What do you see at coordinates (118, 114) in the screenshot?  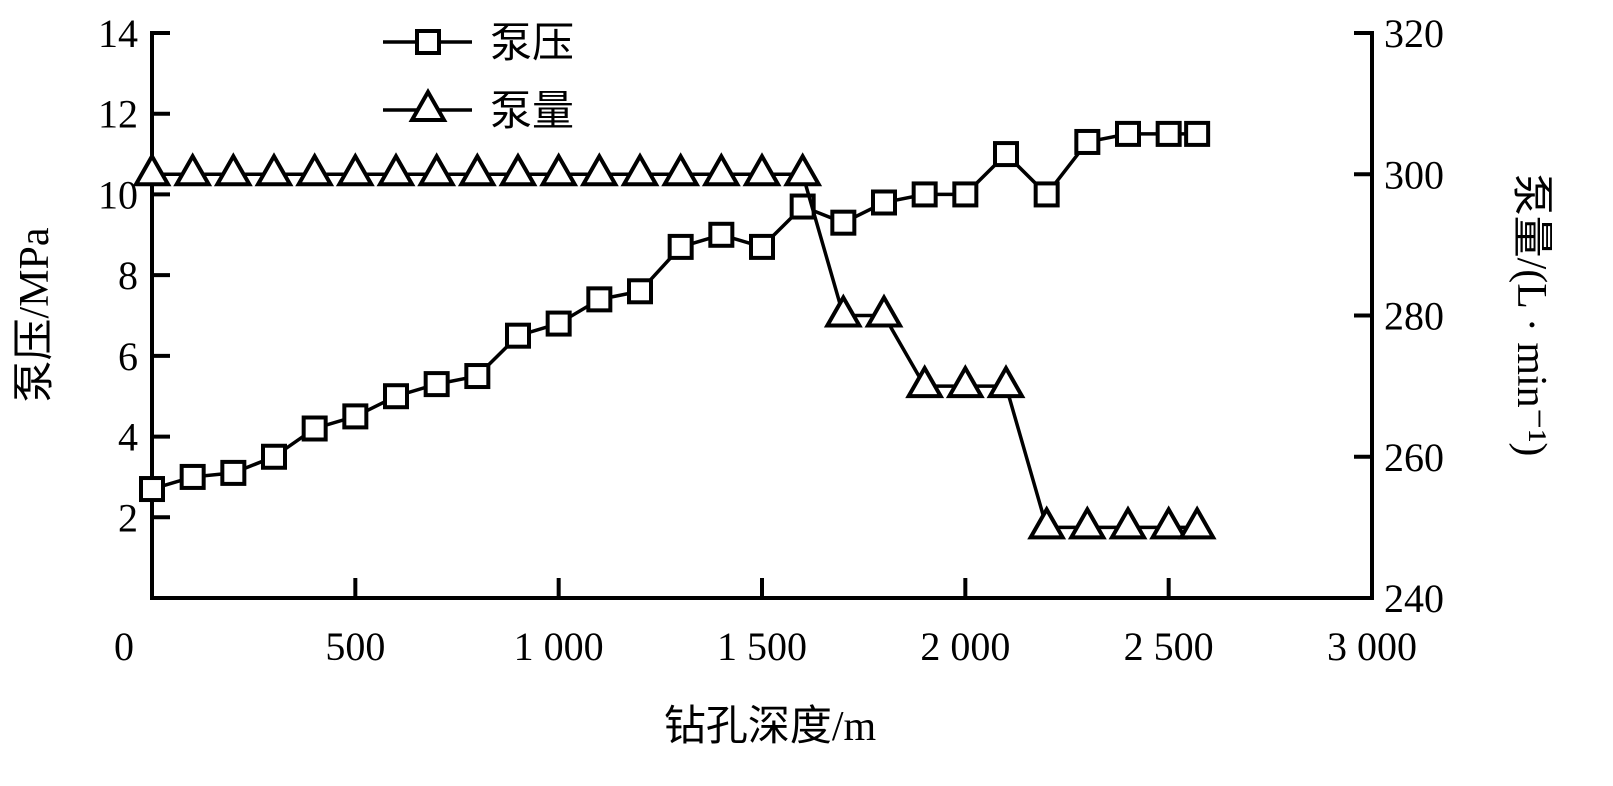 I see `y-tick-label: 12` at bounding box center [118, 114].